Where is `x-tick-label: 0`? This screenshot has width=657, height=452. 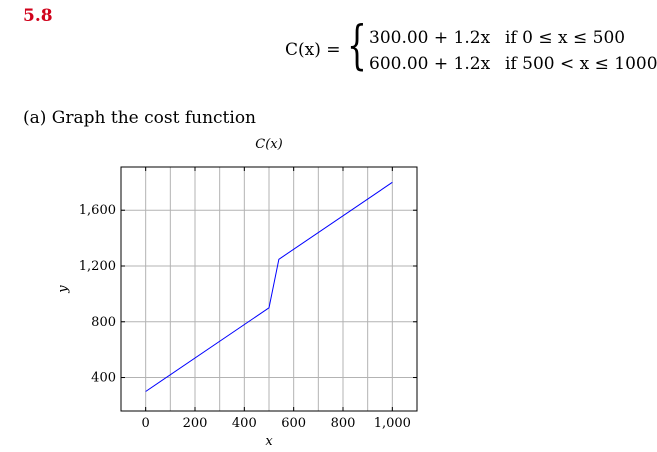
x-tick-label: 0 is located at coordinates (146, 423).